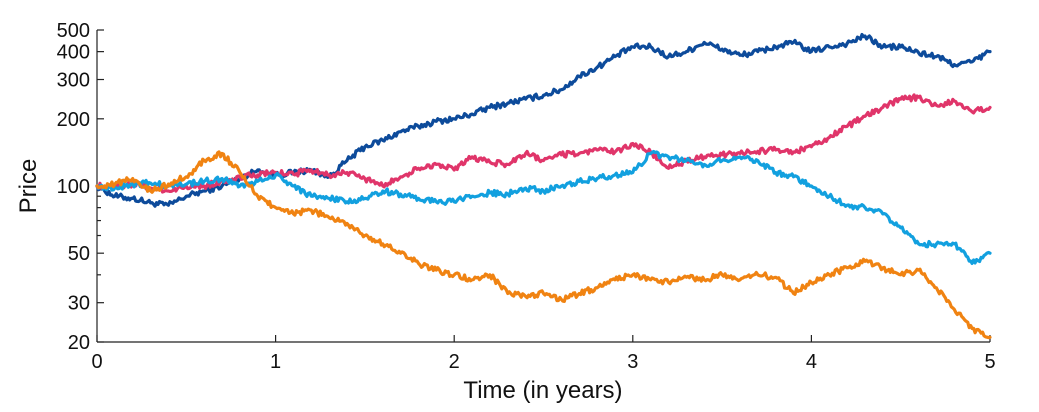  I want to click on x-tick-label: 2, so click(454, 362).